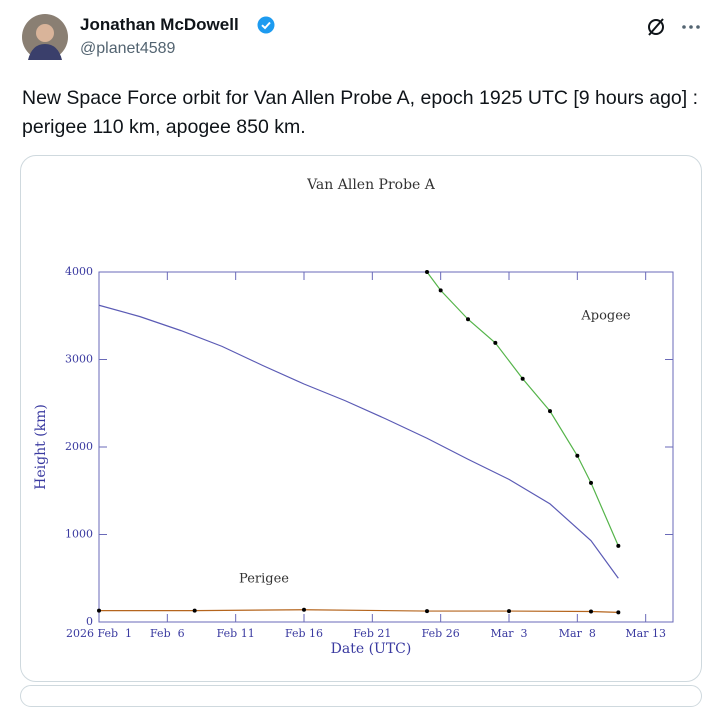 This screenshot has height=707, width=720. I want to click on x-tick-label: Feb 16, so click(304, 633).